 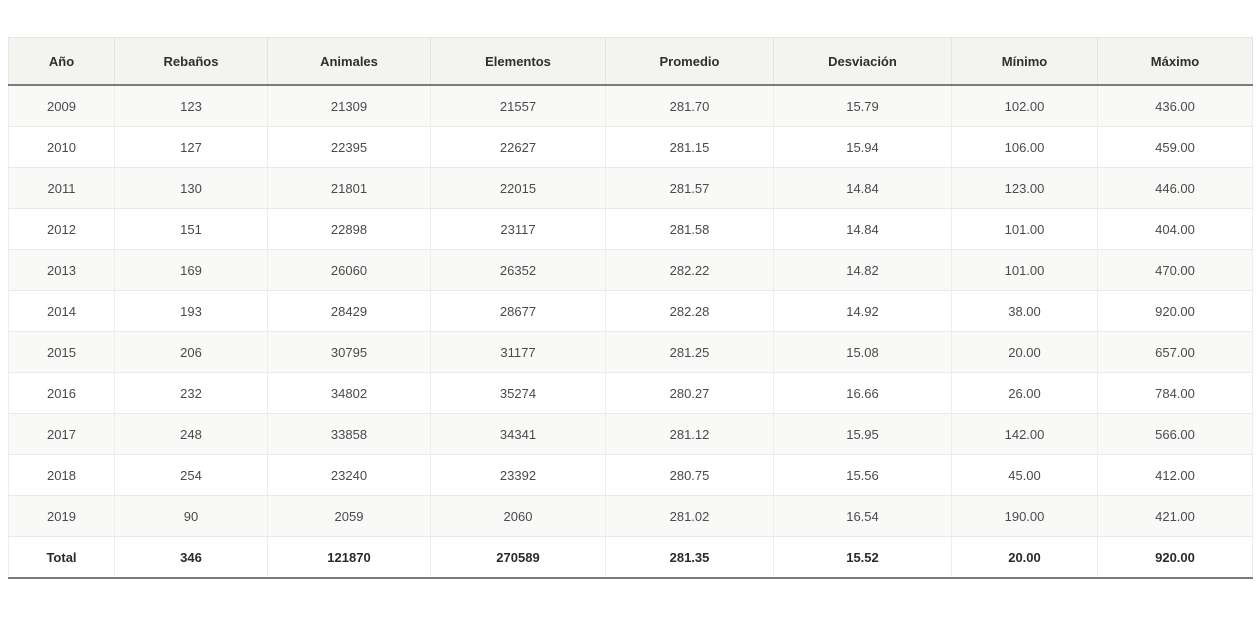 I want to click on table-cell-maximo: 421.00, so click(x=1175, y=516).